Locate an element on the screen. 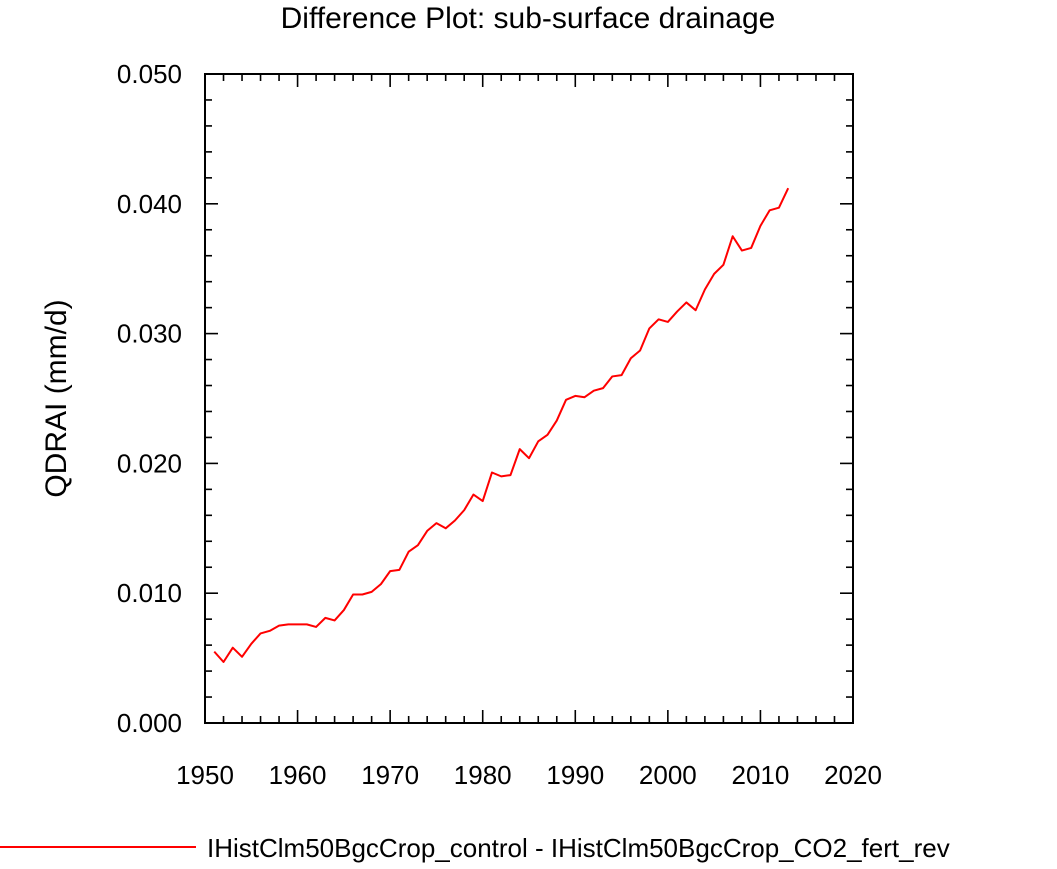 This screenshot has width=1057, height=869. x-tick-label: 1950 is located at coordinates (205, 775).